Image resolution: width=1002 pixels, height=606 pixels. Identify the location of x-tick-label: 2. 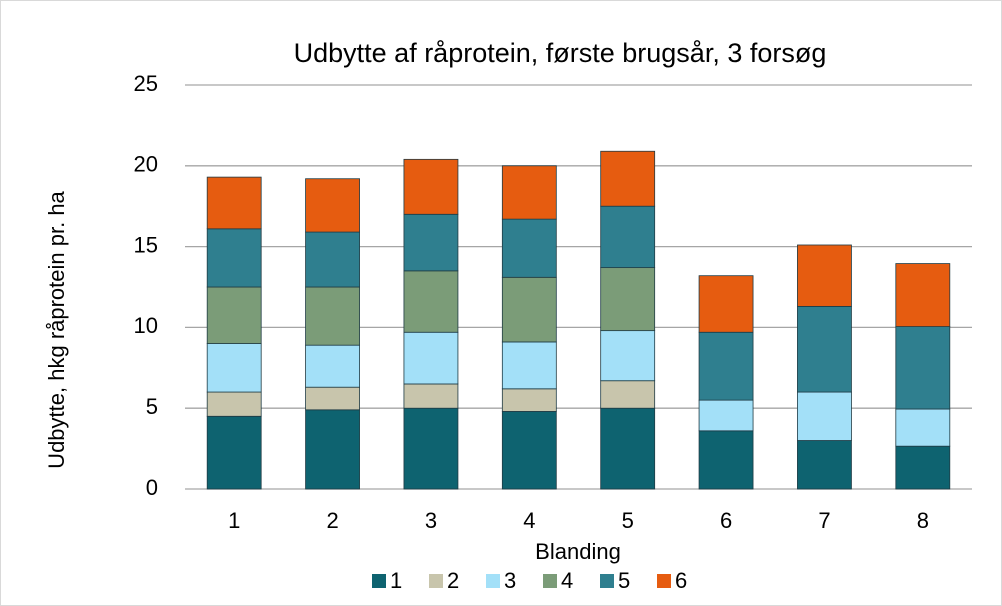
(332, 520).